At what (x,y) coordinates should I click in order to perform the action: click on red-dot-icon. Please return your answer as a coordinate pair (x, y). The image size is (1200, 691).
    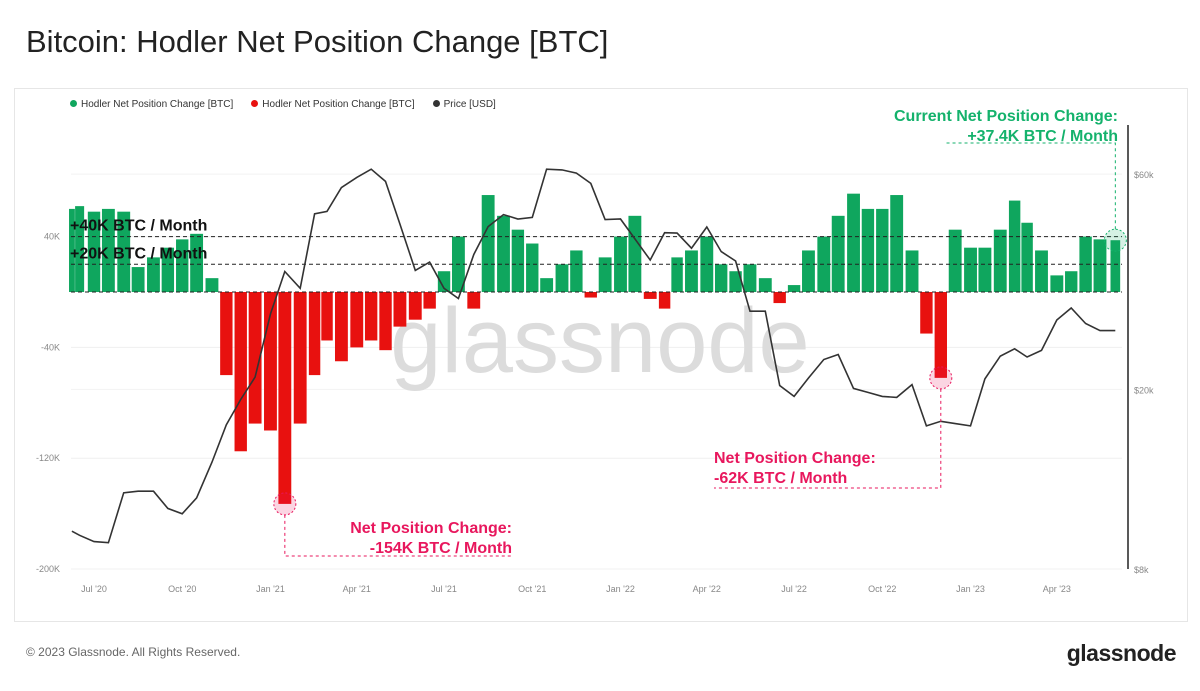
    Looking at the image, I should click on (255, 103).